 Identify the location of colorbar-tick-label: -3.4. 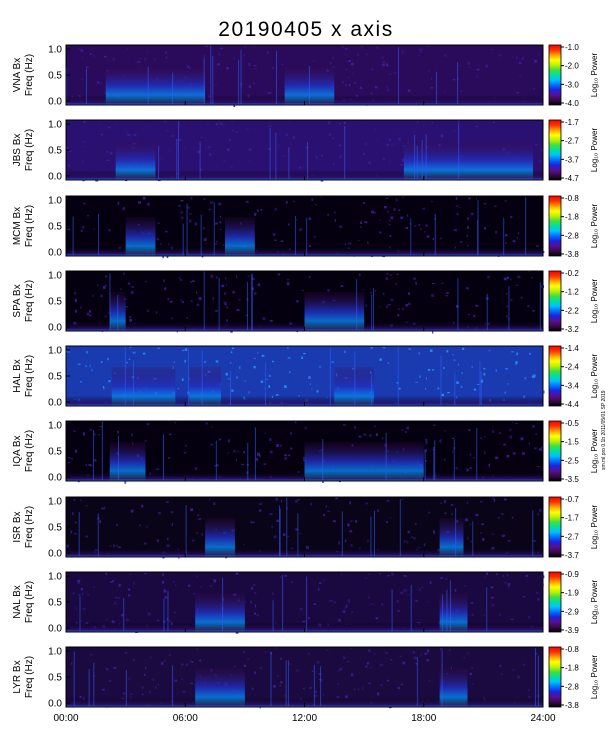
(572, 385).